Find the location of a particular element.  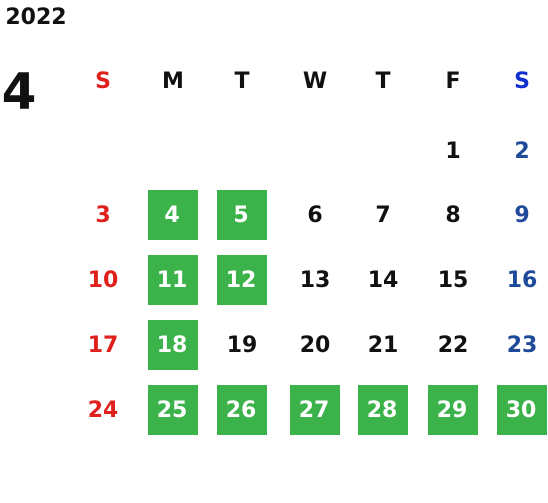

day: 11 is located at coordinates (172, 280).